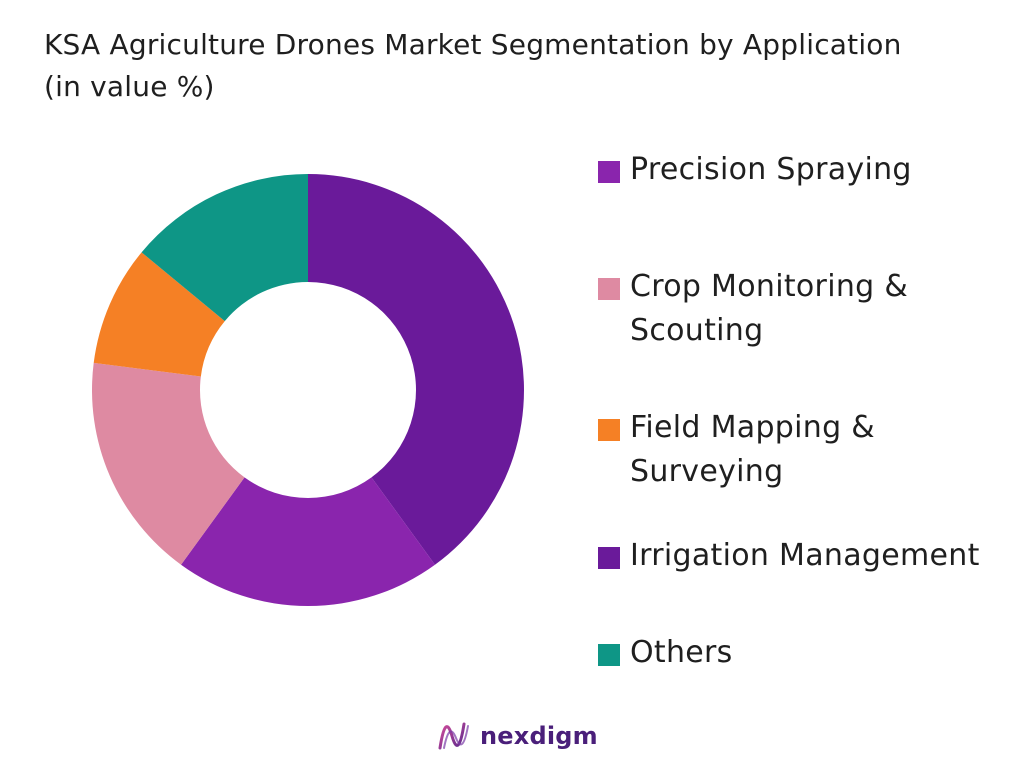 The image size is (1024, 768). I want to click on chart-title-line-2: (in value %), so click(129, 86).